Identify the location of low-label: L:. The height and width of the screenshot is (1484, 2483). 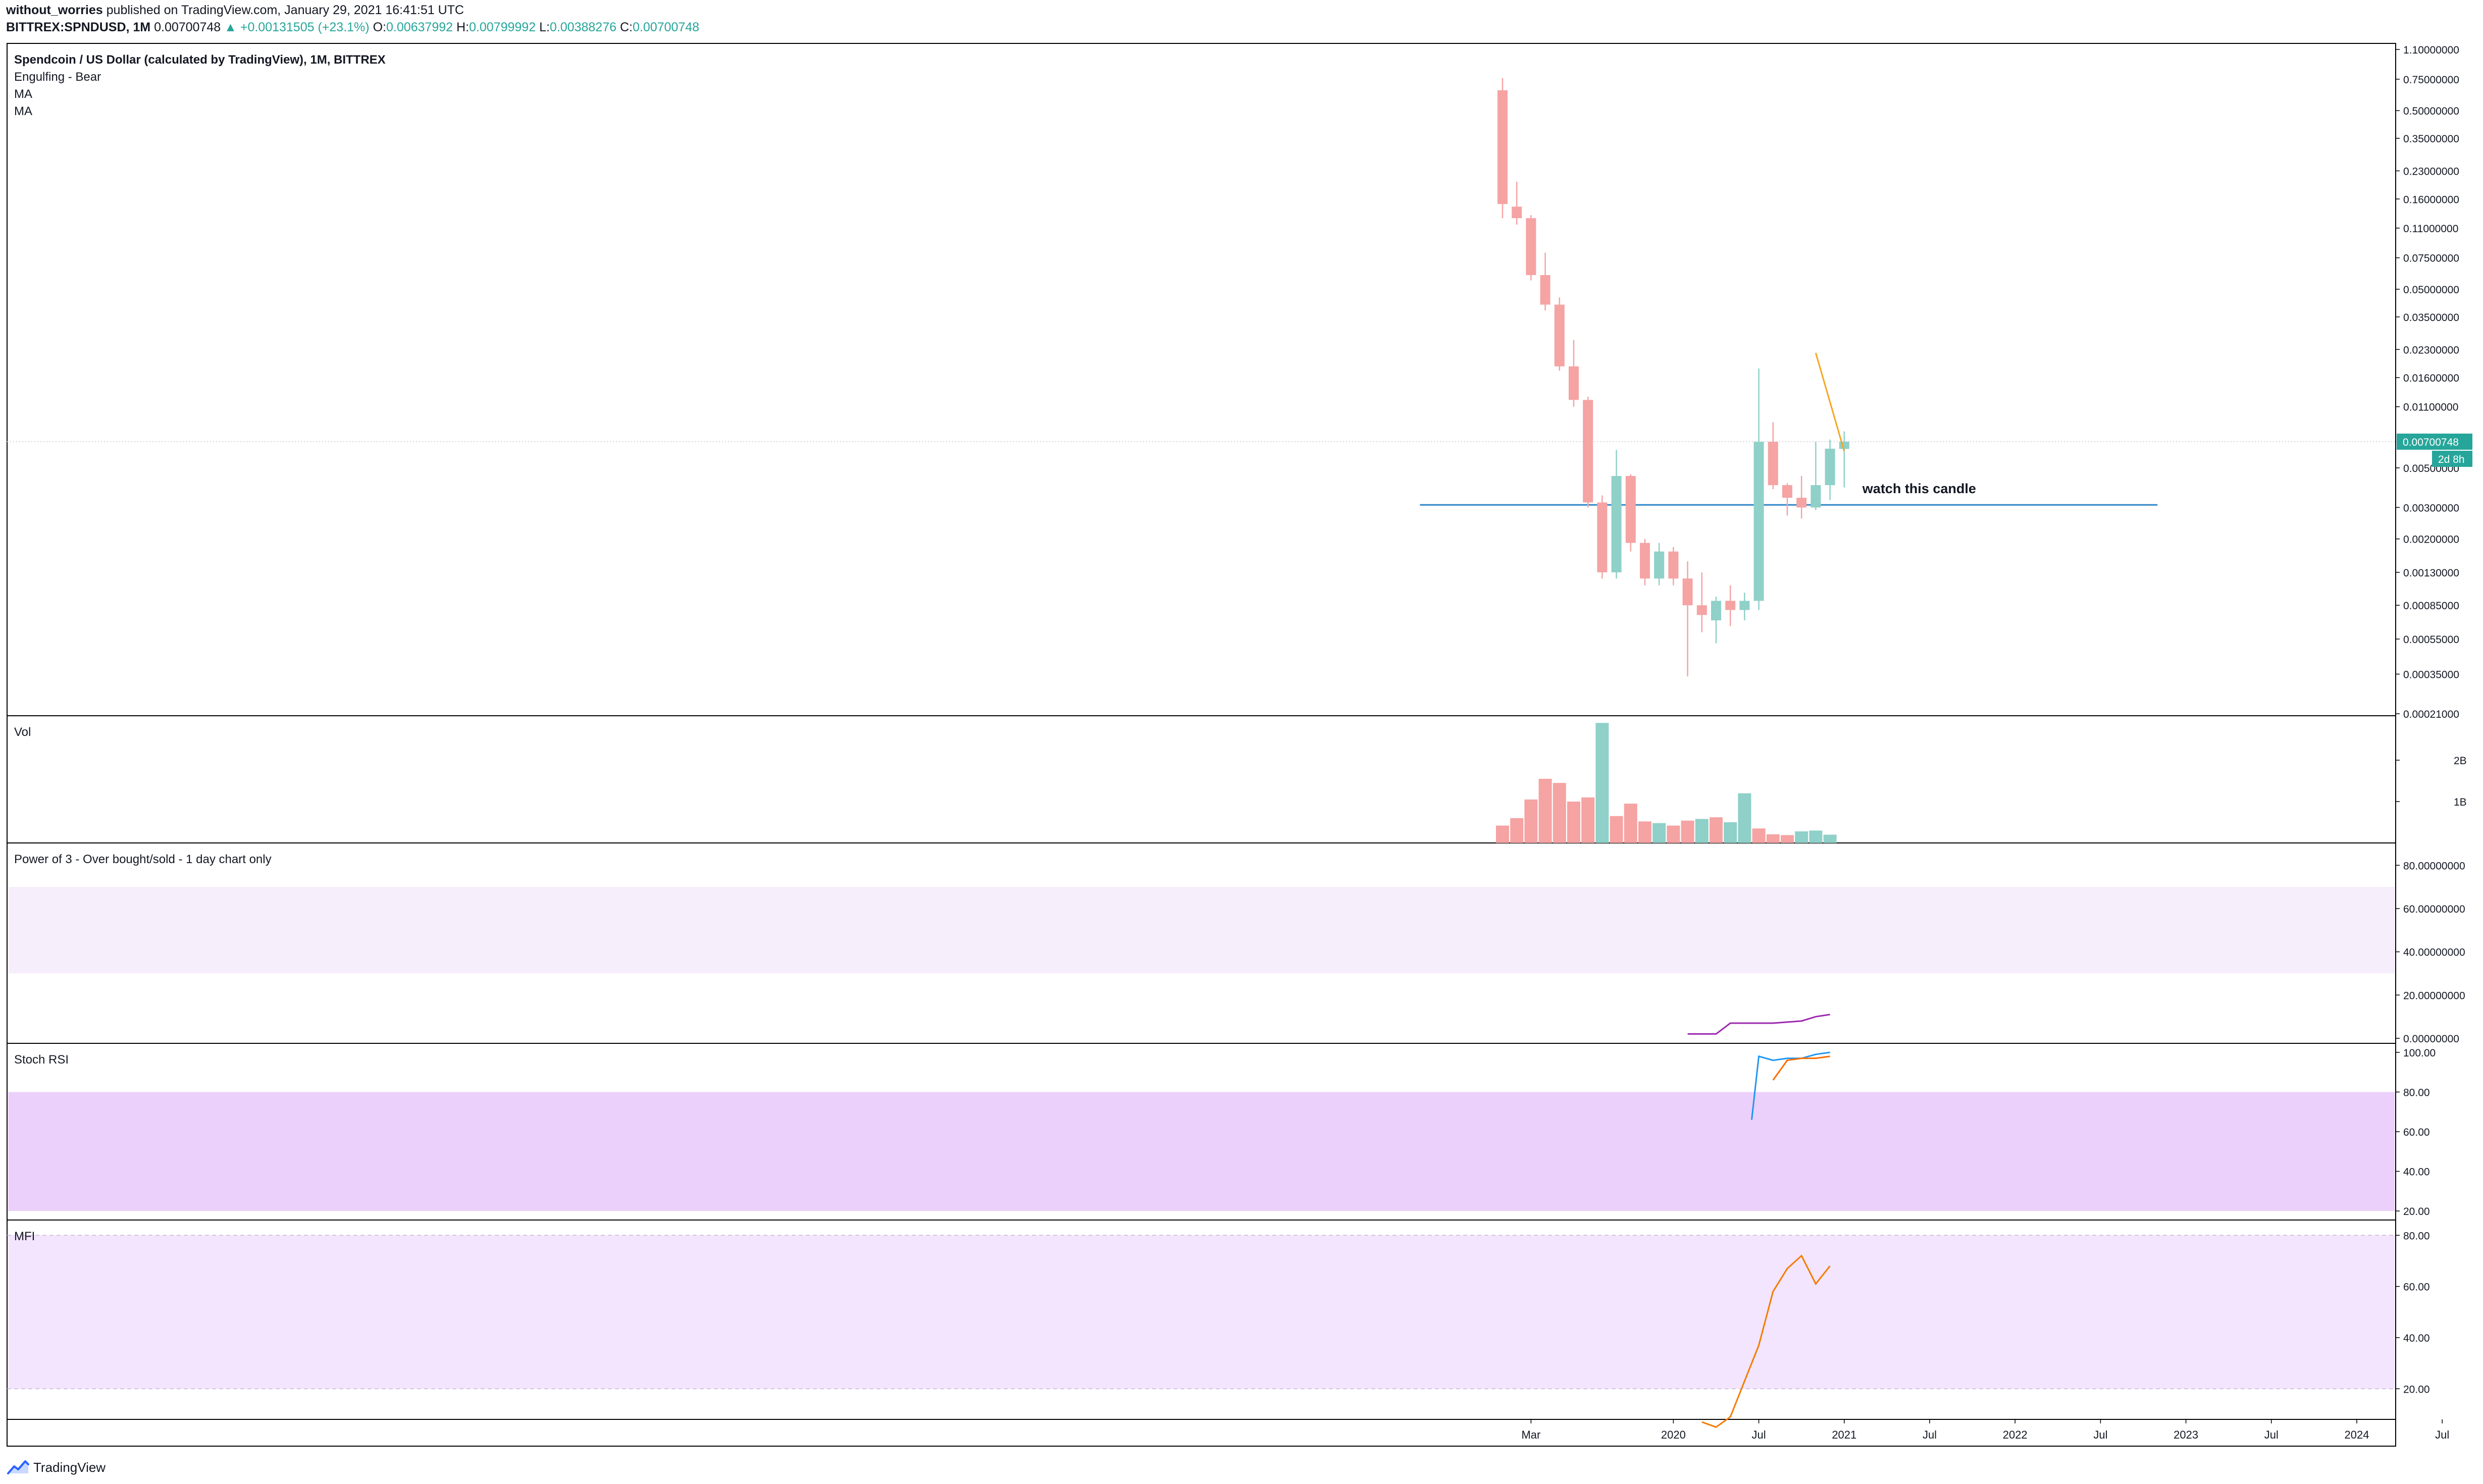
(544, 27).